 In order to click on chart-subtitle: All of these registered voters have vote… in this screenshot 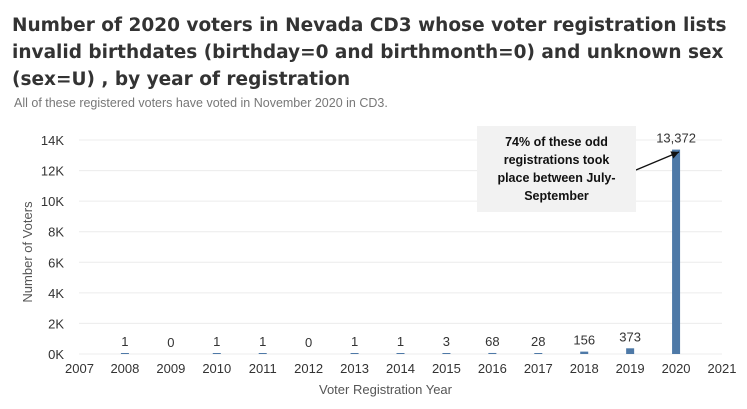, I will do `click(201, 103)`.